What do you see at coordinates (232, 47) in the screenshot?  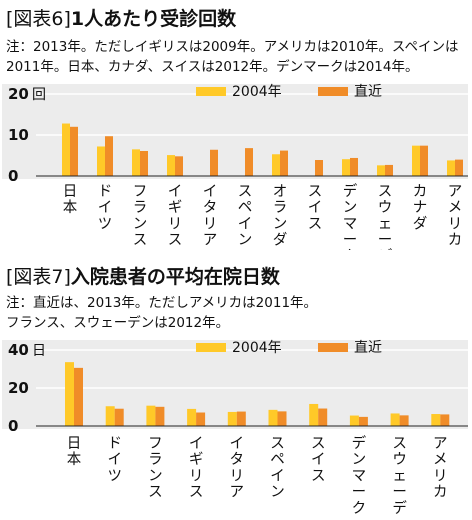 I see `figure-6-note-line-1: 注：2013年。ただしイギリスは2009年。アメリカは2010年。スペインは` at bounding box center [232, 47].